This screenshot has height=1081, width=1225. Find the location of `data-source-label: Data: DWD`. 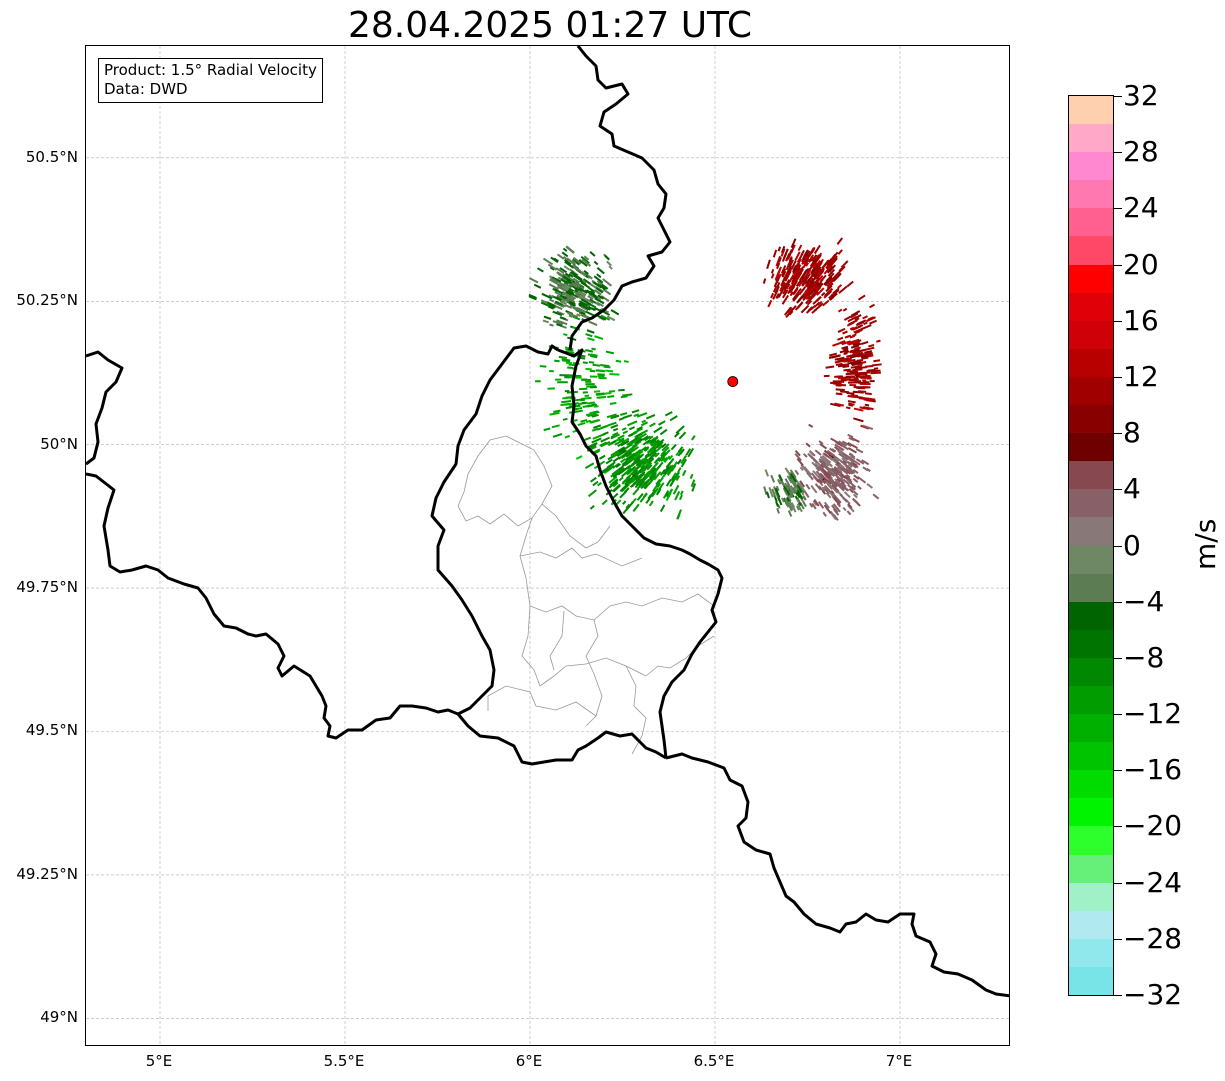

data-source-label: Data: DWD is located at coordinates (146, 89).